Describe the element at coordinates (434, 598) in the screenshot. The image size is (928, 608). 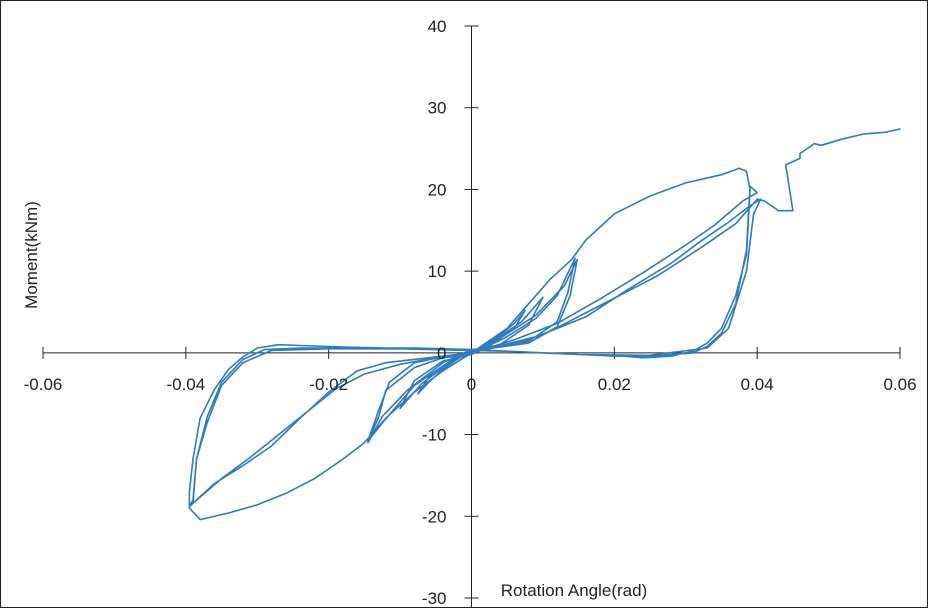
I see `y-tick-label: -30` at that location.